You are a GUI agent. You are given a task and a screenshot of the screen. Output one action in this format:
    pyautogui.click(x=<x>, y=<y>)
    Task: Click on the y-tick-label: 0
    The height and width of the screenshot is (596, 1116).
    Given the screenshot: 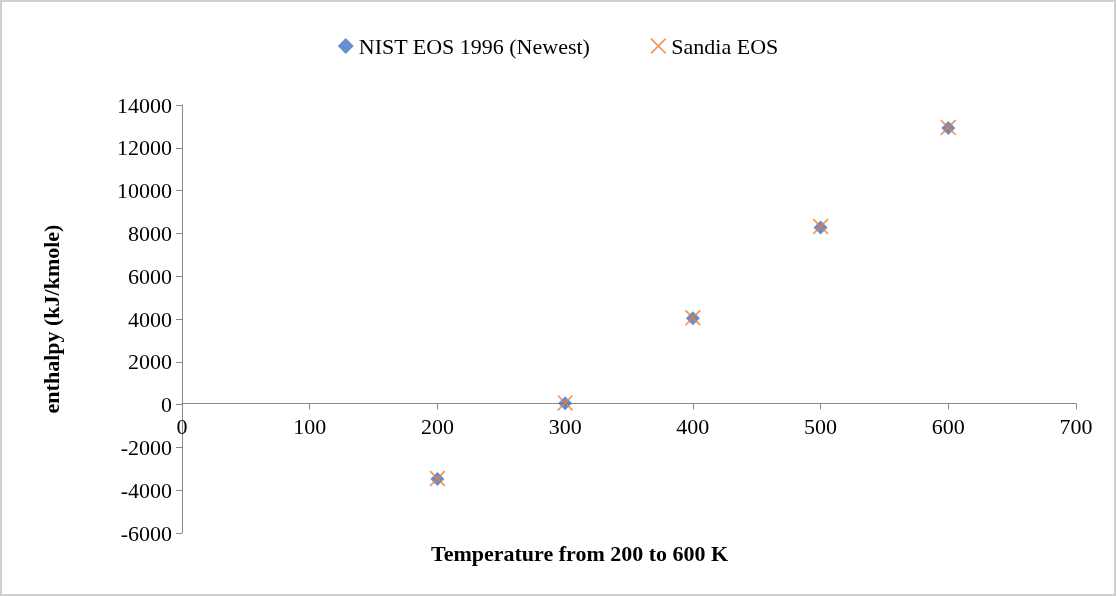 What is the action you would take?
    pyautogui.click(x=166, y=405)
    